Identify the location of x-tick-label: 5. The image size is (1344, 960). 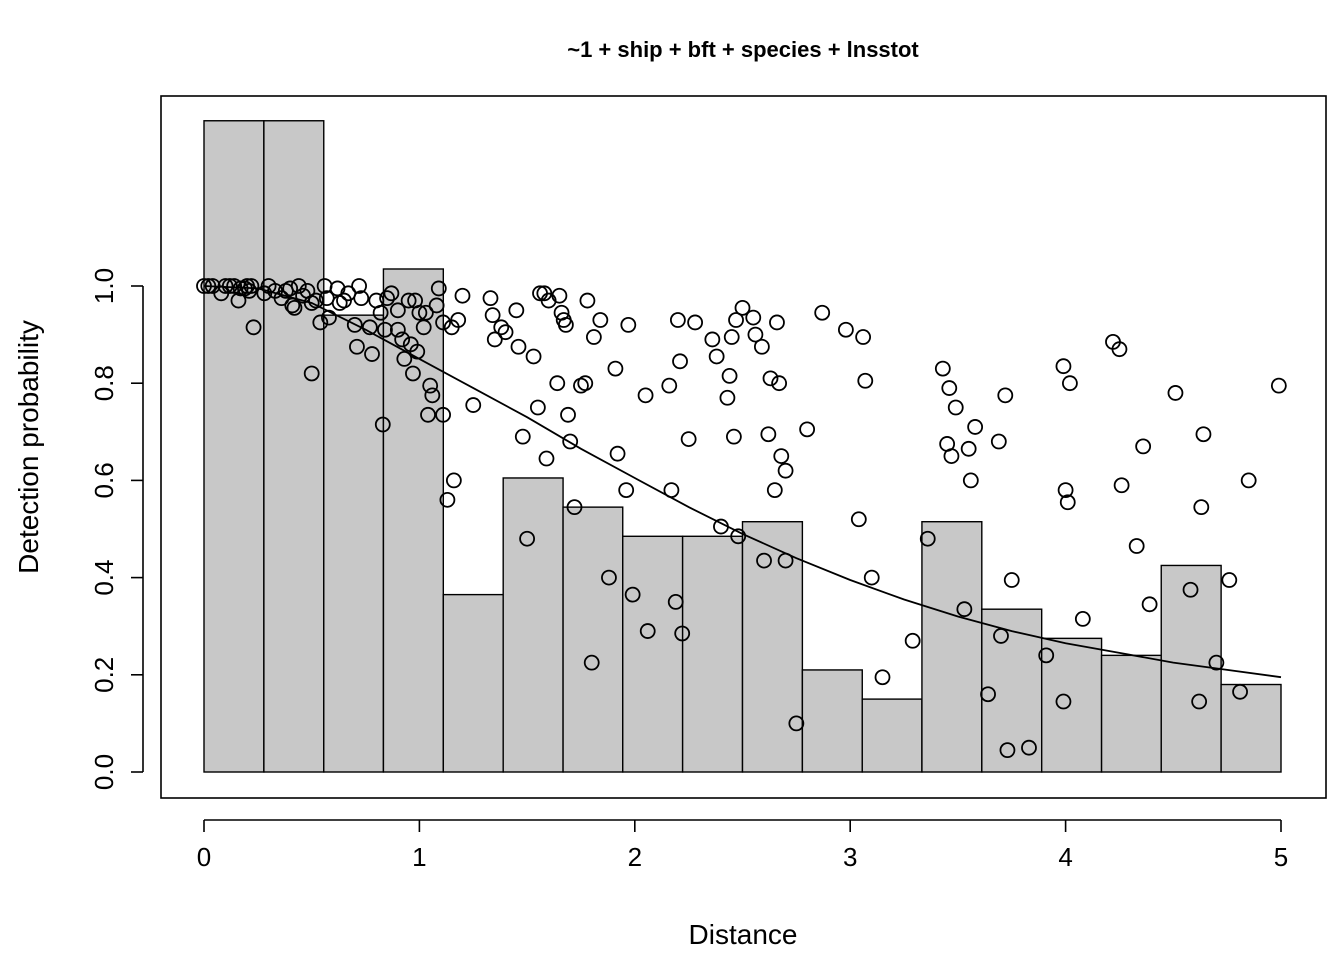
(1281, 857).